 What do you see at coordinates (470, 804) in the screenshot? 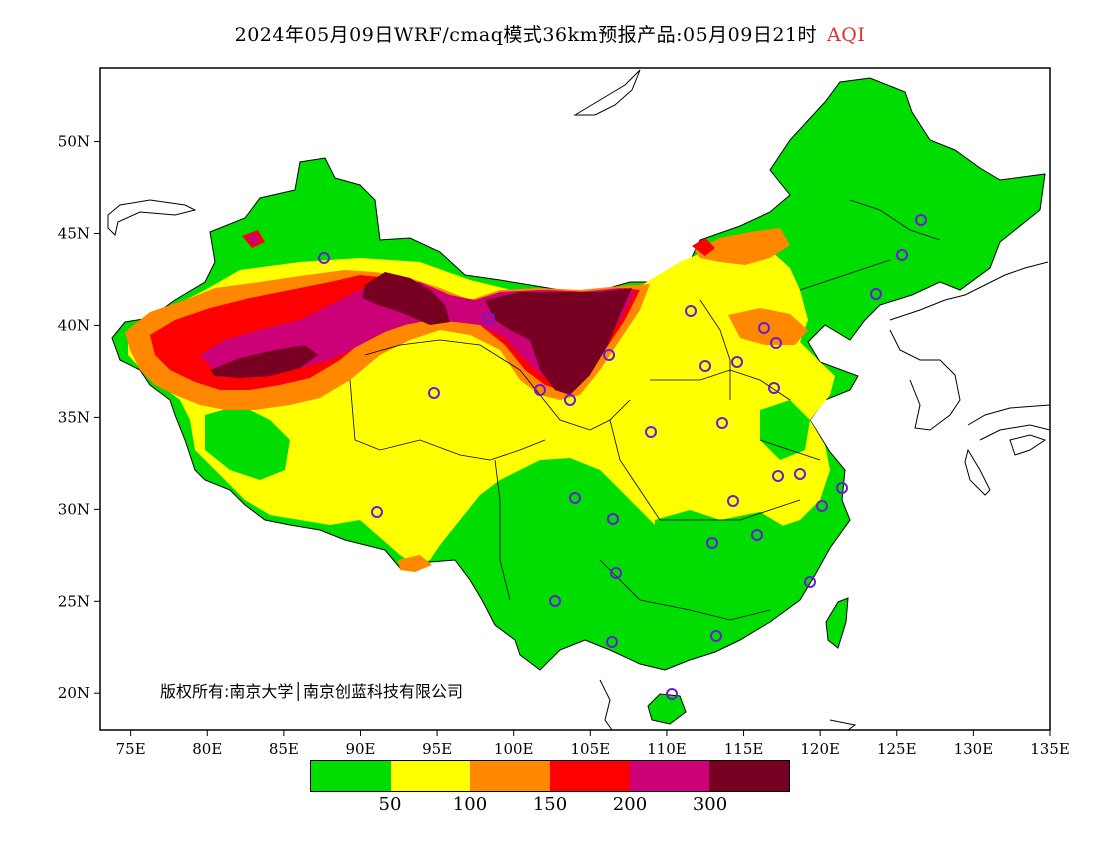
I see `legend-label: 100` at bounding box center [470, 804].